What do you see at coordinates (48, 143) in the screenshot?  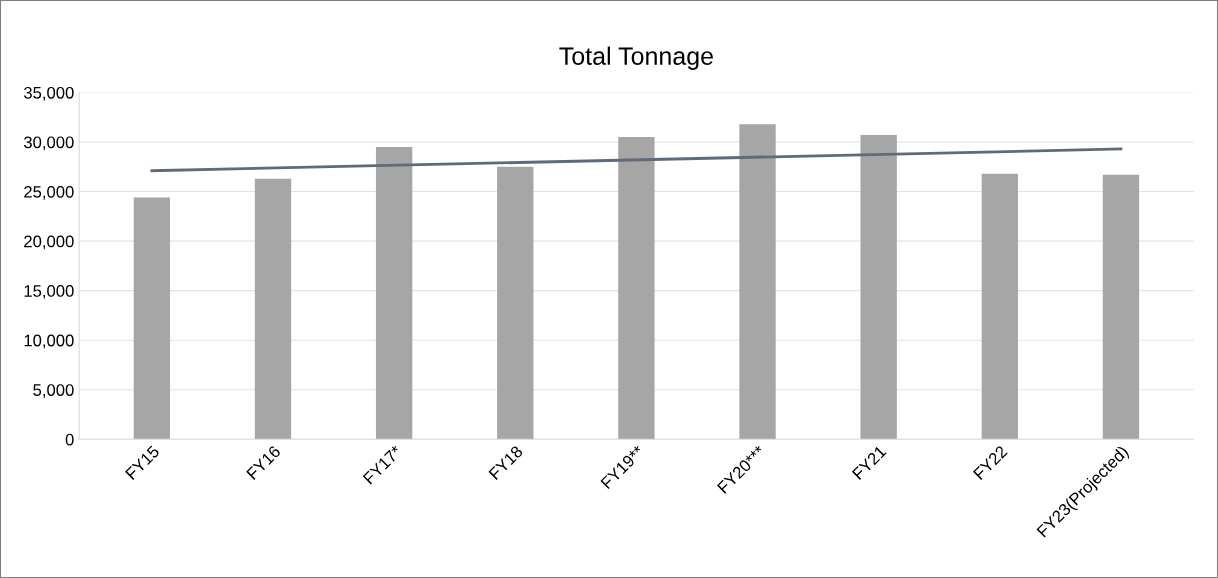 I see `y-tick-label: 30,000` at bounding box center [48, 143].